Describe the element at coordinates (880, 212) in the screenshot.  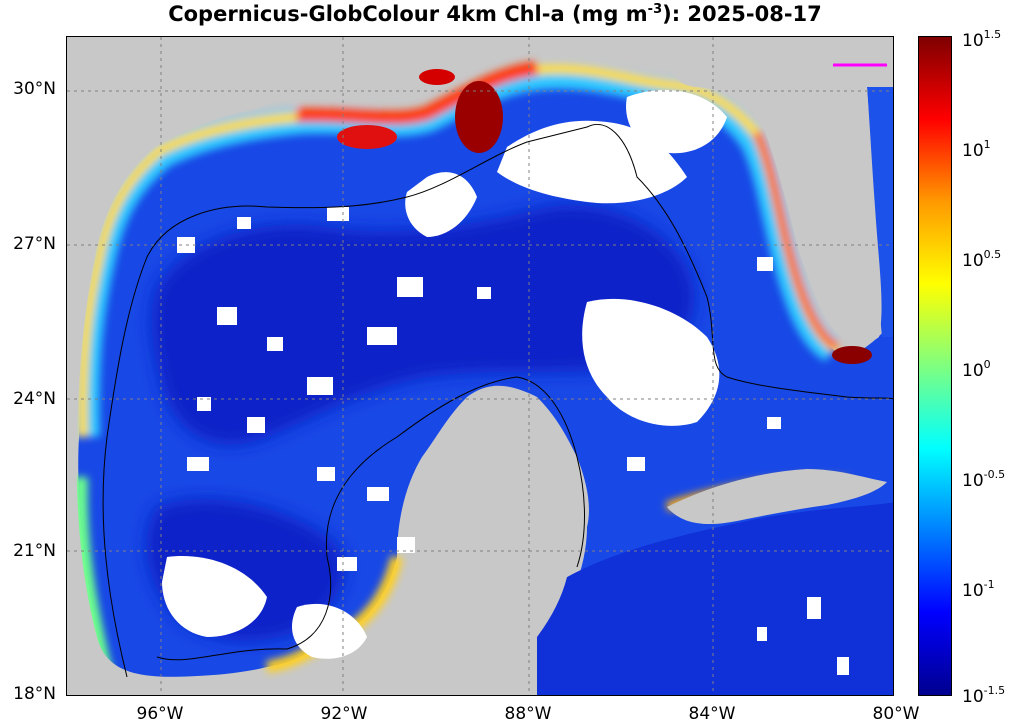
I see `atlantic-water` at that location.